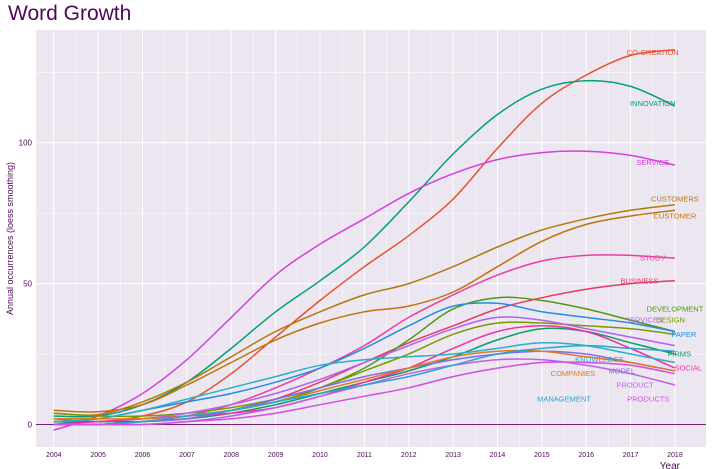 The image size is (723, 469). Describe the element at coordinates (564, 399) in the screenshot. I see `series-label-management: MANAGEMENT` at that location.